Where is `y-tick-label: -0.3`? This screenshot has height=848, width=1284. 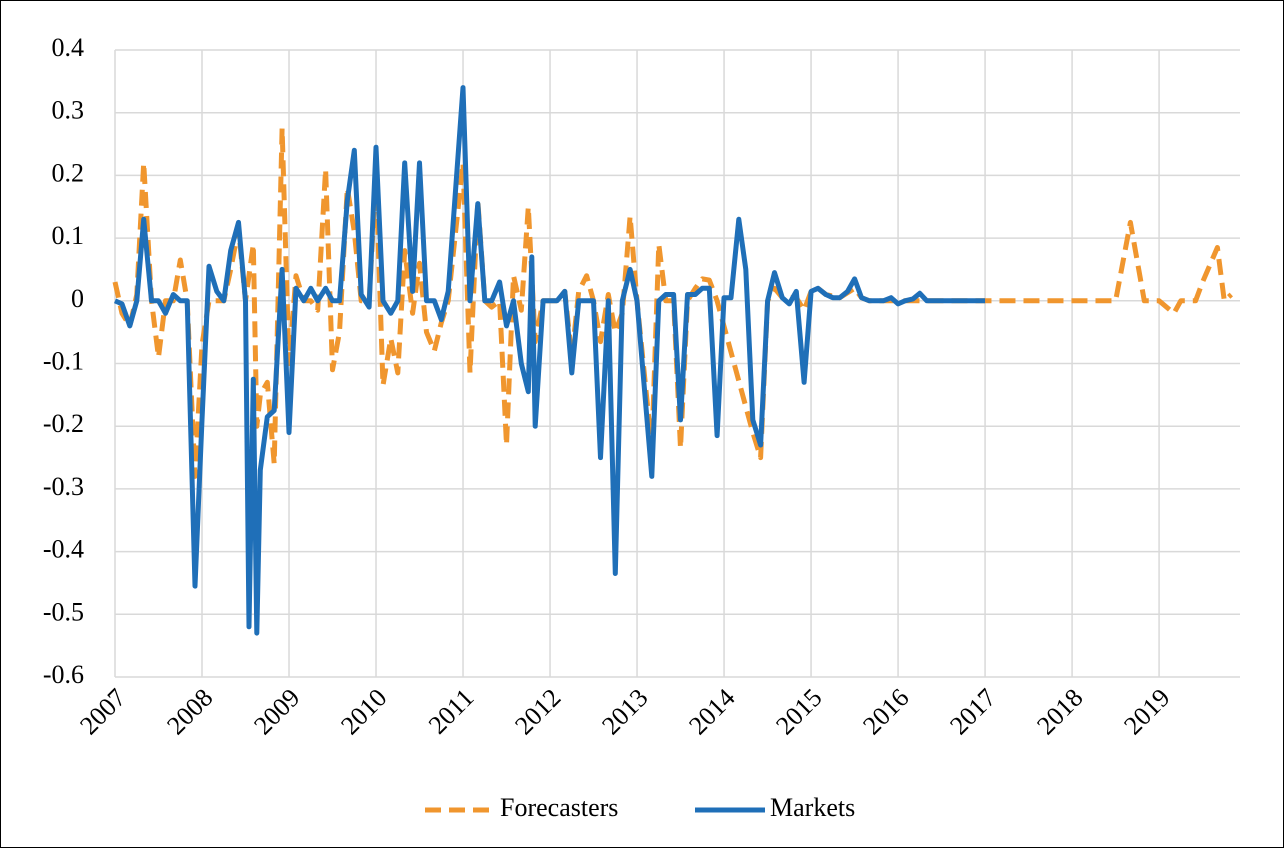 y-tick-label: -0.3 is located at coordinates (63, 486).